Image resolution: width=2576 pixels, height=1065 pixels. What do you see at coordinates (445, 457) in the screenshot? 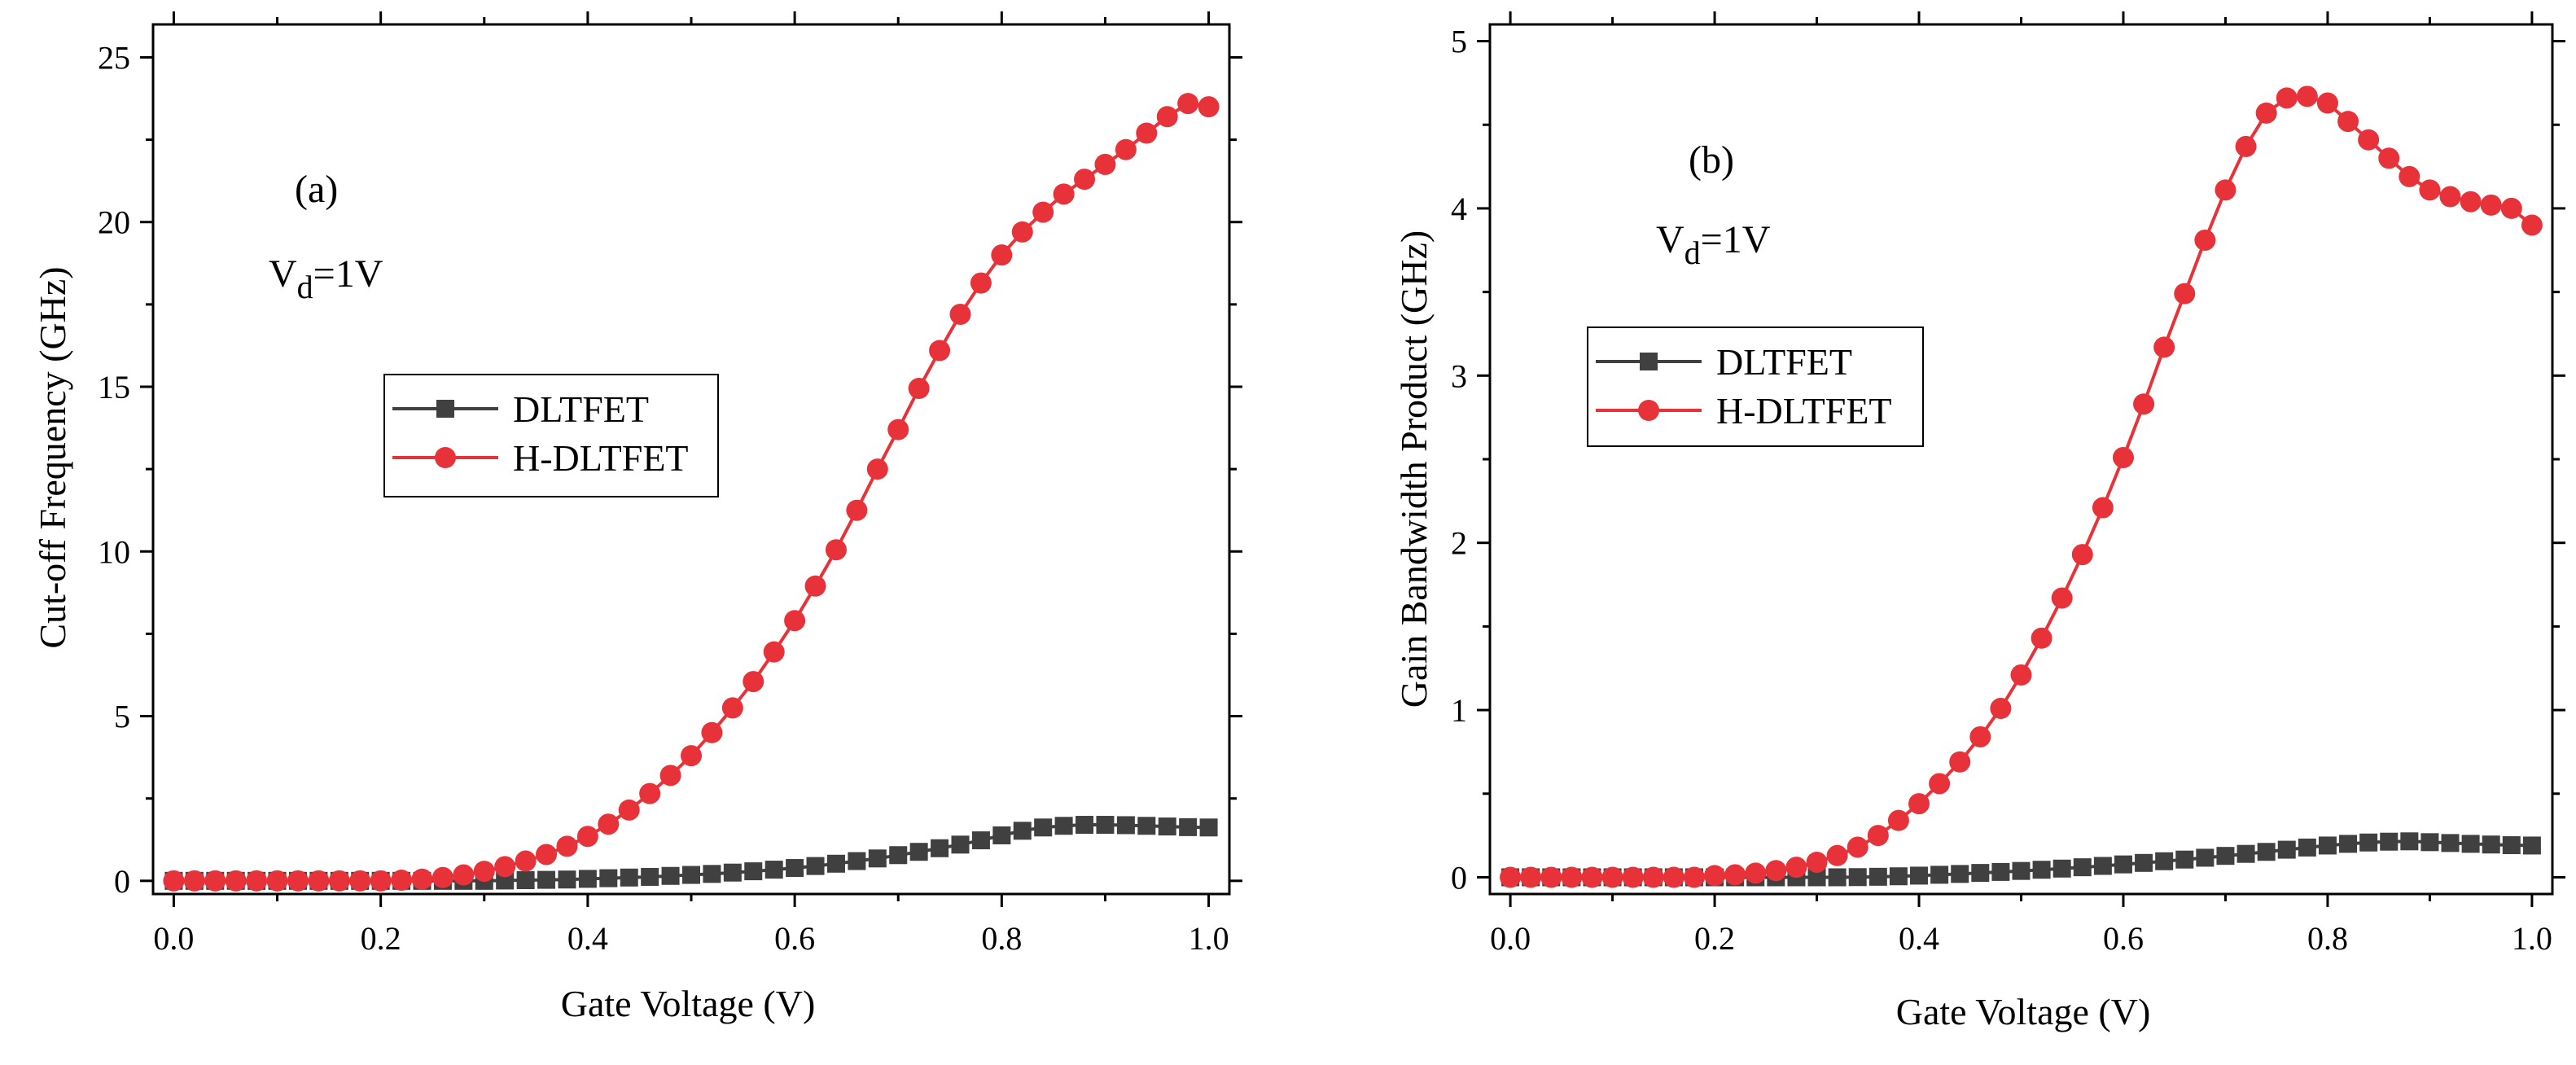
I see `legend-marker-circle` at bounding box center [445, 457].